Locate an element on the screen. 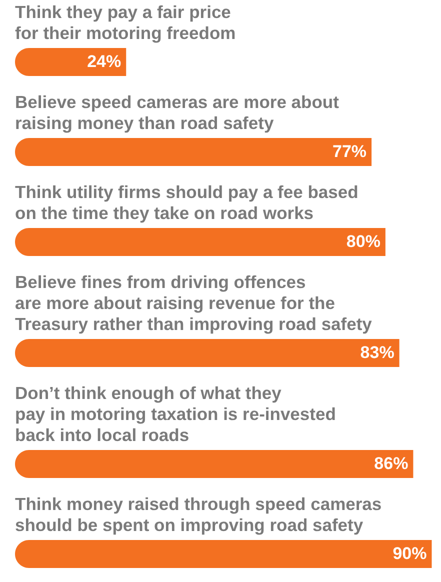 The width and height of the screenshot is (441, 582). y-tick-label: Believe fines from driving offences are more about raising revenue for the Treasury rather than improving road safety is located at coordinates (193, 303).